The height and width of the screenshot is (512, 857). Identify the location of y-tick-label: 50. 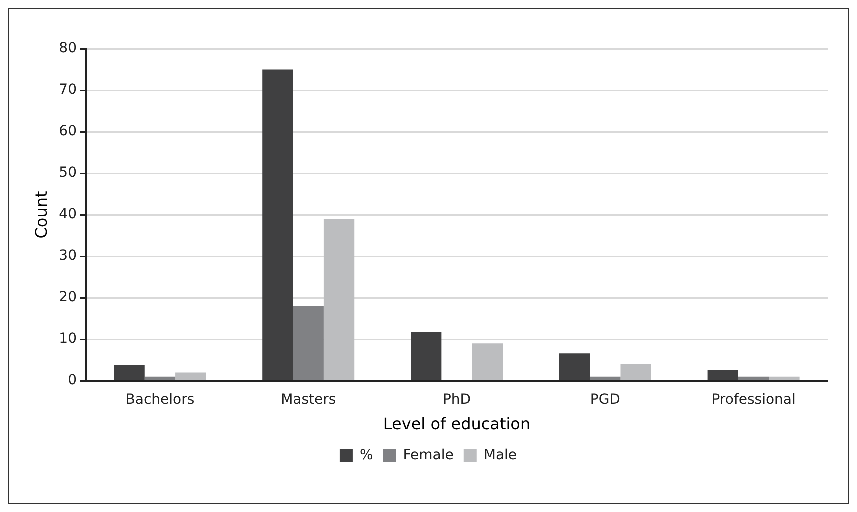
(68, 173).